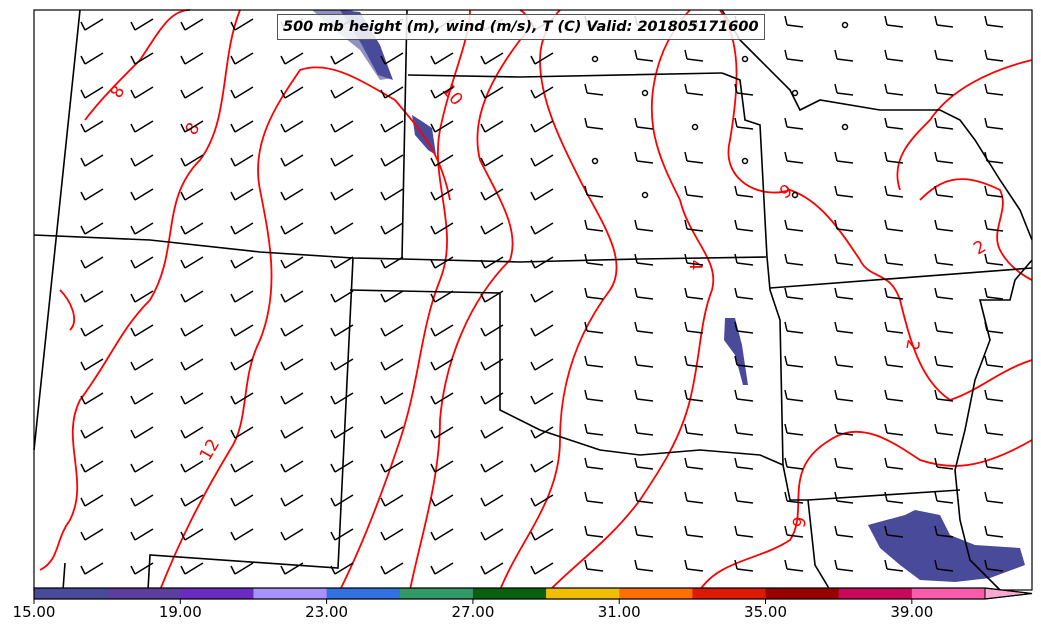 This screenshot has width=1041, height=633. I want to click on contour-label: 10, so click(451, 94).